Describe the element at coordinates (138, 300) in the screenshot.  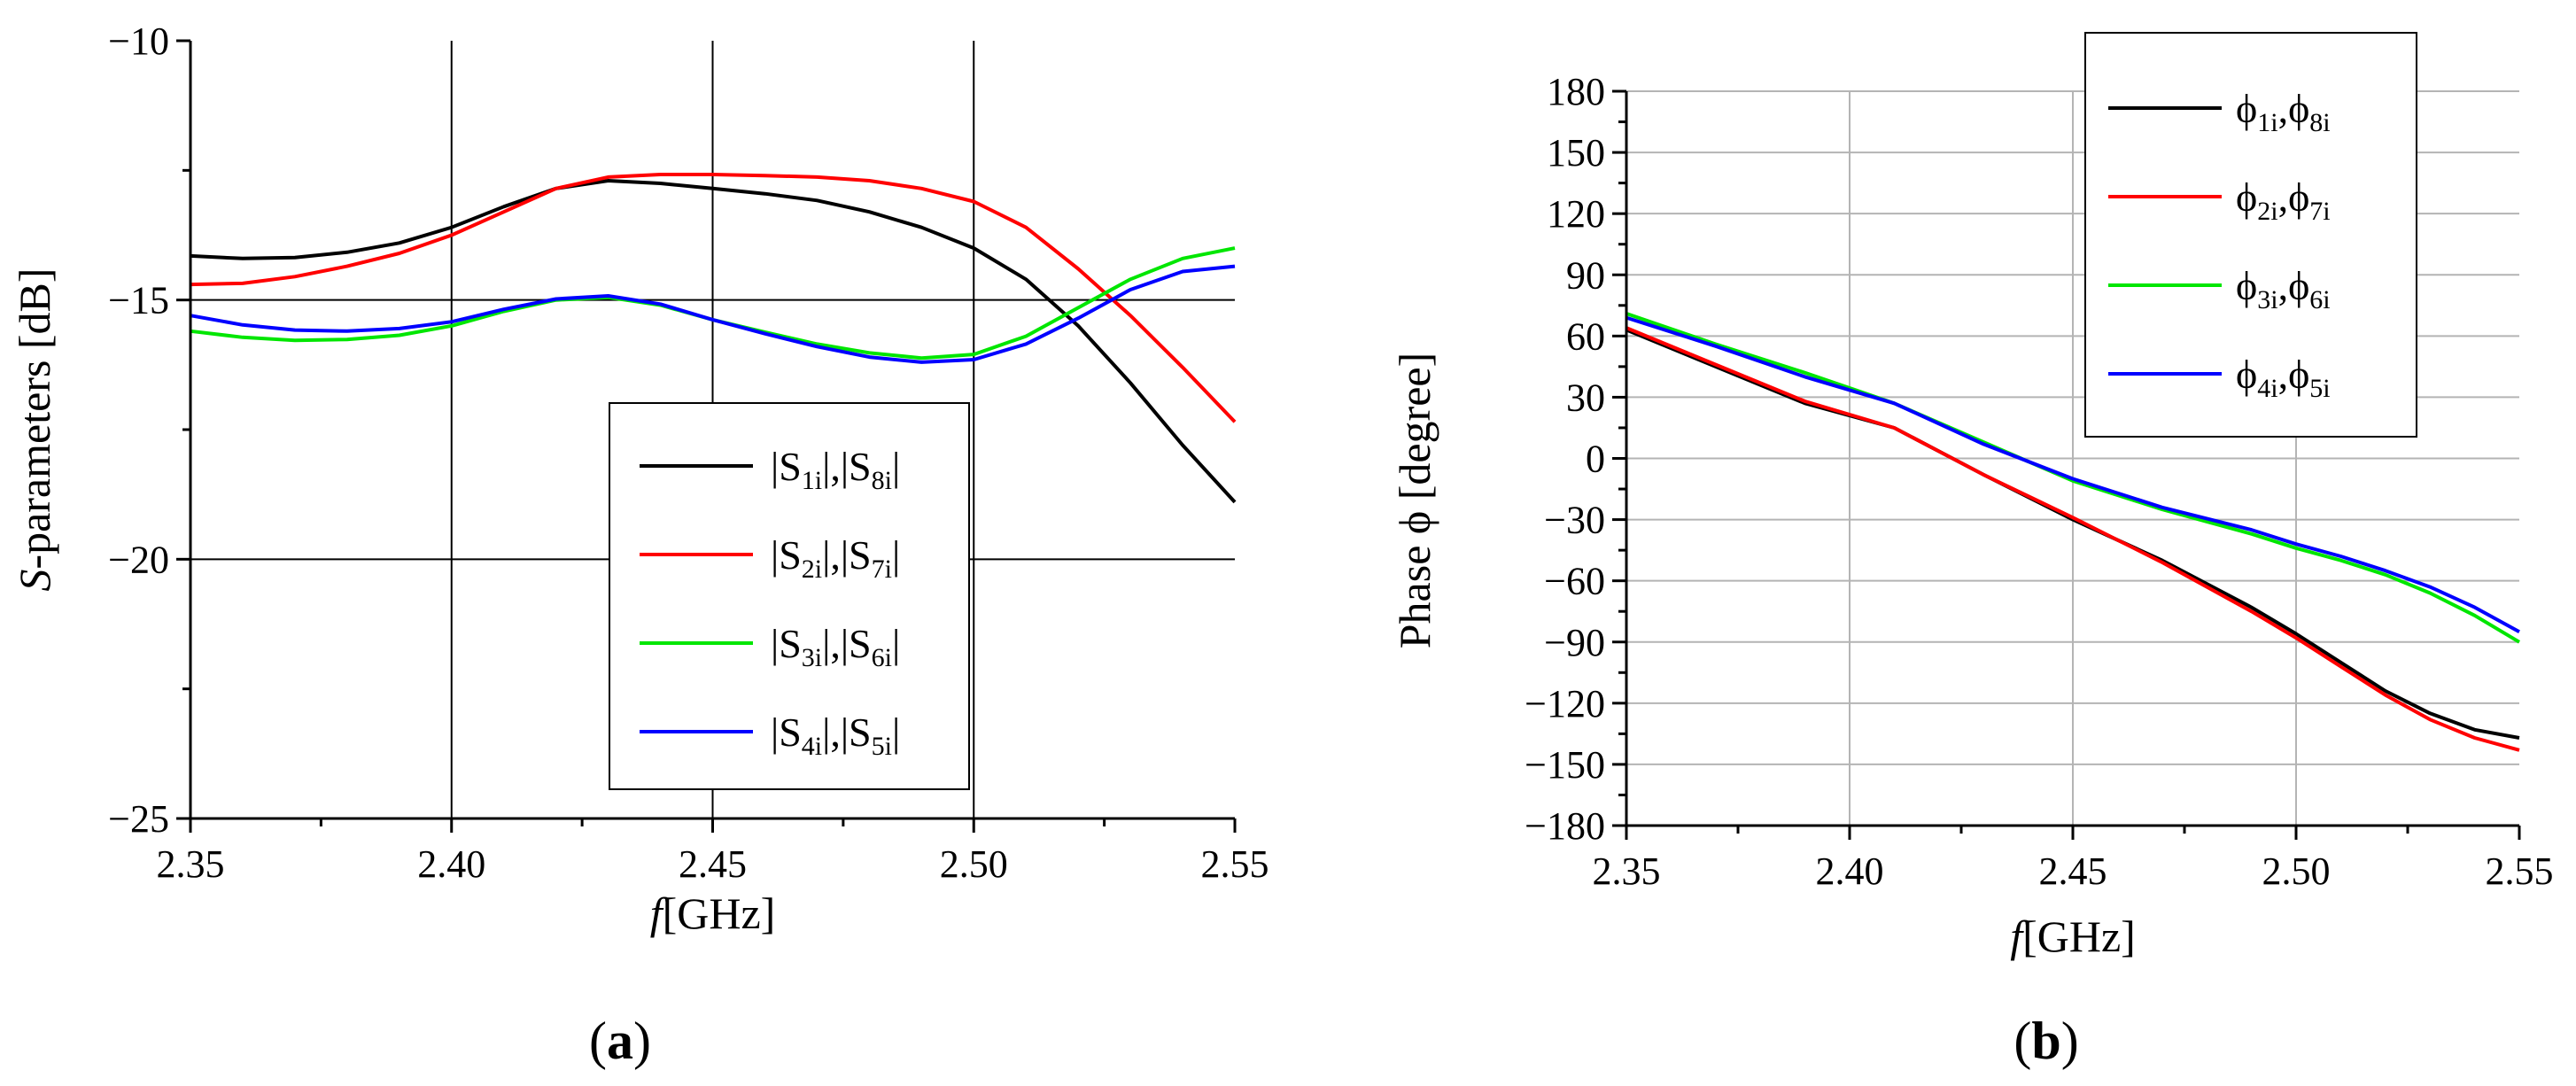
I see `y-tick-label: −15` at that location.